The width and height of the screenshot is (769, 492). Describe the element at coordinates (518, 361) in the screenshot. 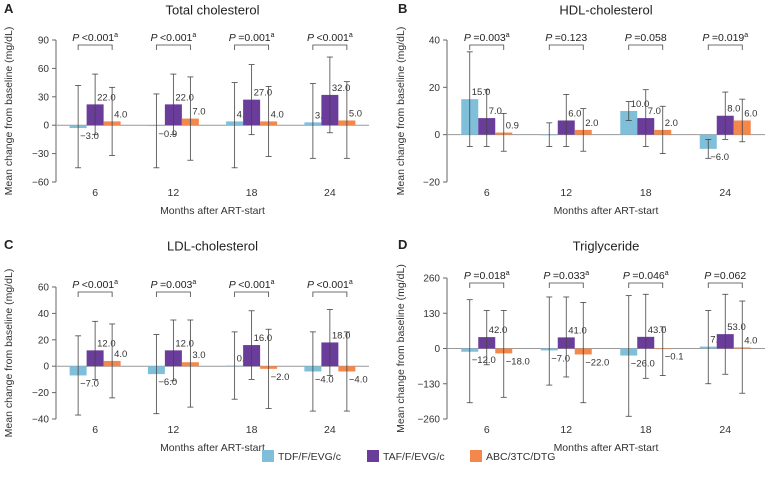

I see `data-label: −18.0` at that location.